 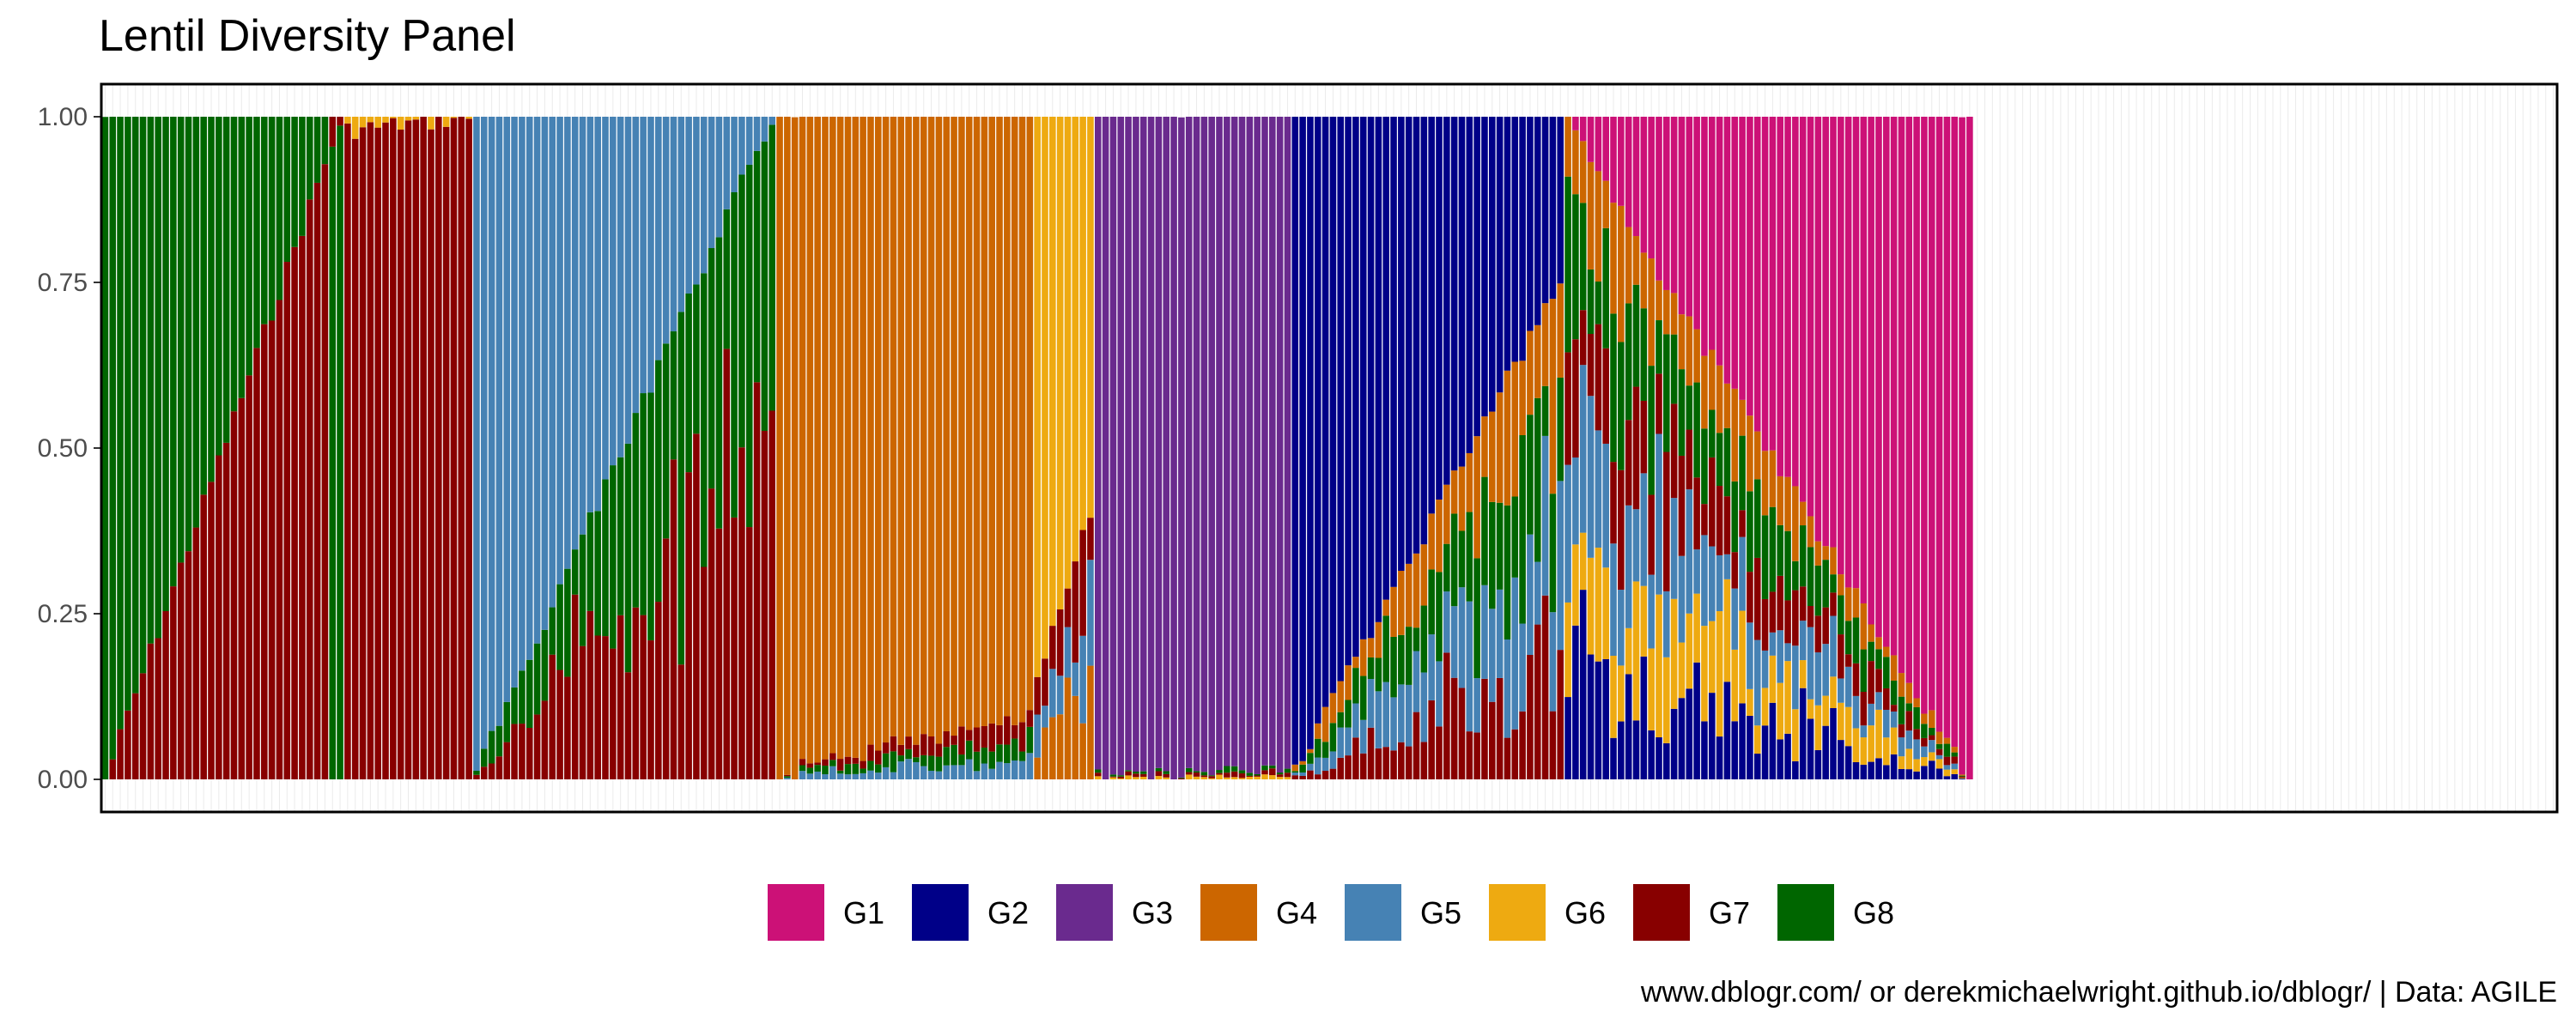 I want to click on legend-label-g7: G7, so click(x=1729, y=912).